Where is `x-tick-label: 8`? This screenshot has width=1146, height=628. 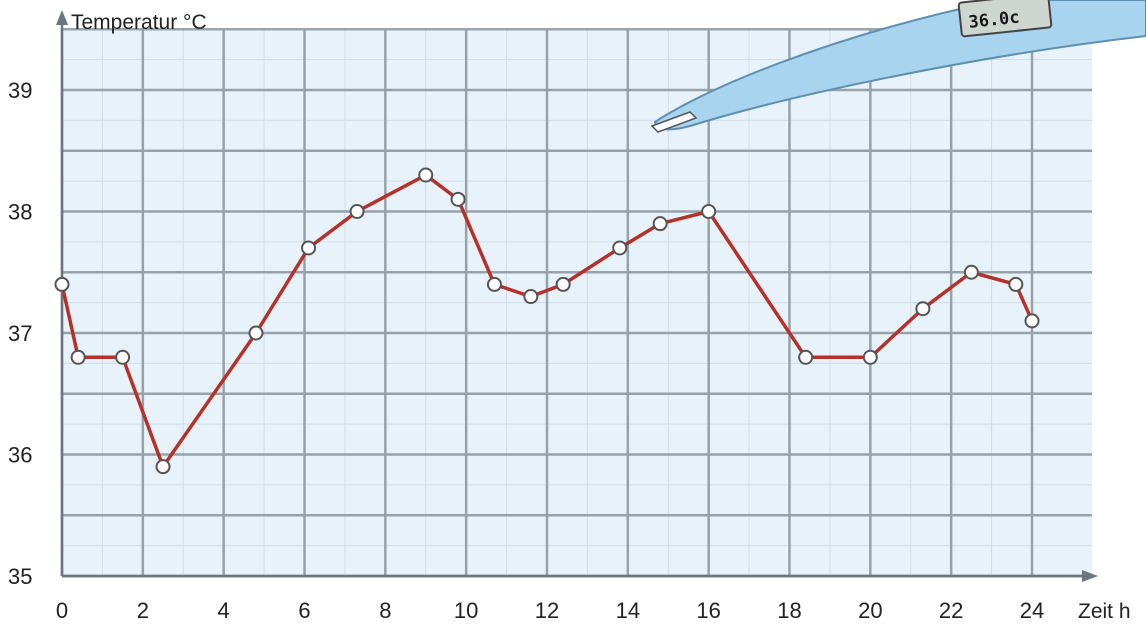
x-tick-label: 8 is located at coordinates (385, 610).